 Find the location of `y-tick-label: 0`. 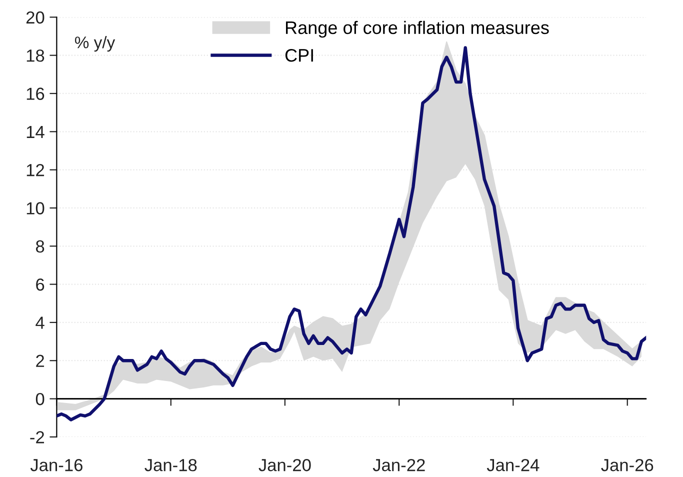

y-tick-label: 0 is located at coordinates (40, 399).